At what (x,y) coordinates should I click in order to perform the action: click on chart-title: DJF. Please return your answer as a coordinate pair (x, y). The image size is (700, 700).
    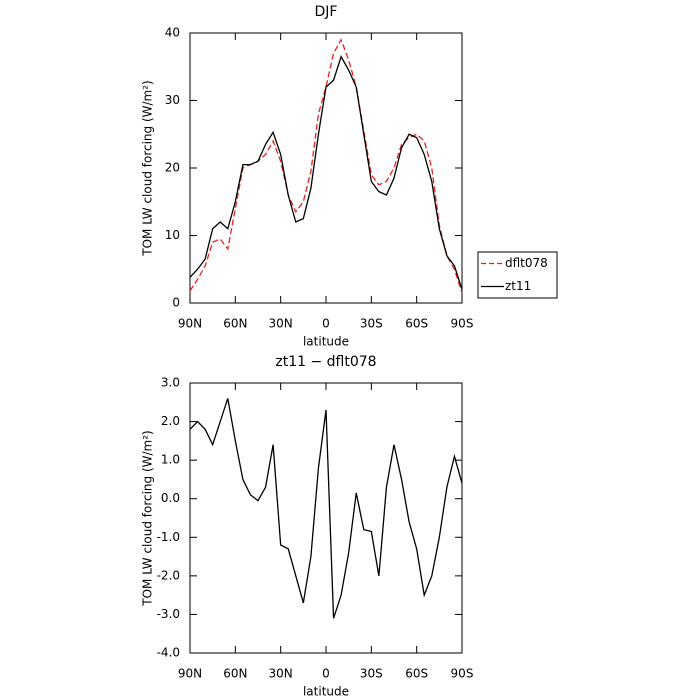
    Looking at the image, I should click on (326, 12).